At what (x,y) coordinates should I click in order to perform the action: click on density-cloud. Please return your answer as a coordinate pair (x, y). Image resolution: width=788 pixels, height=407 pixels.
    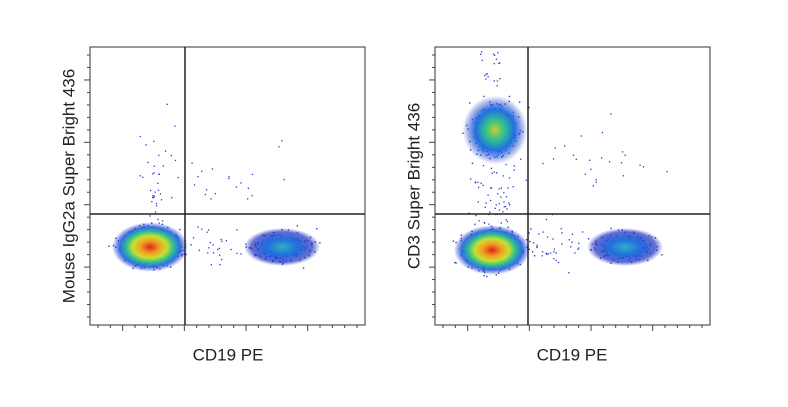
    Looking at the image, I should click on (495, 130).